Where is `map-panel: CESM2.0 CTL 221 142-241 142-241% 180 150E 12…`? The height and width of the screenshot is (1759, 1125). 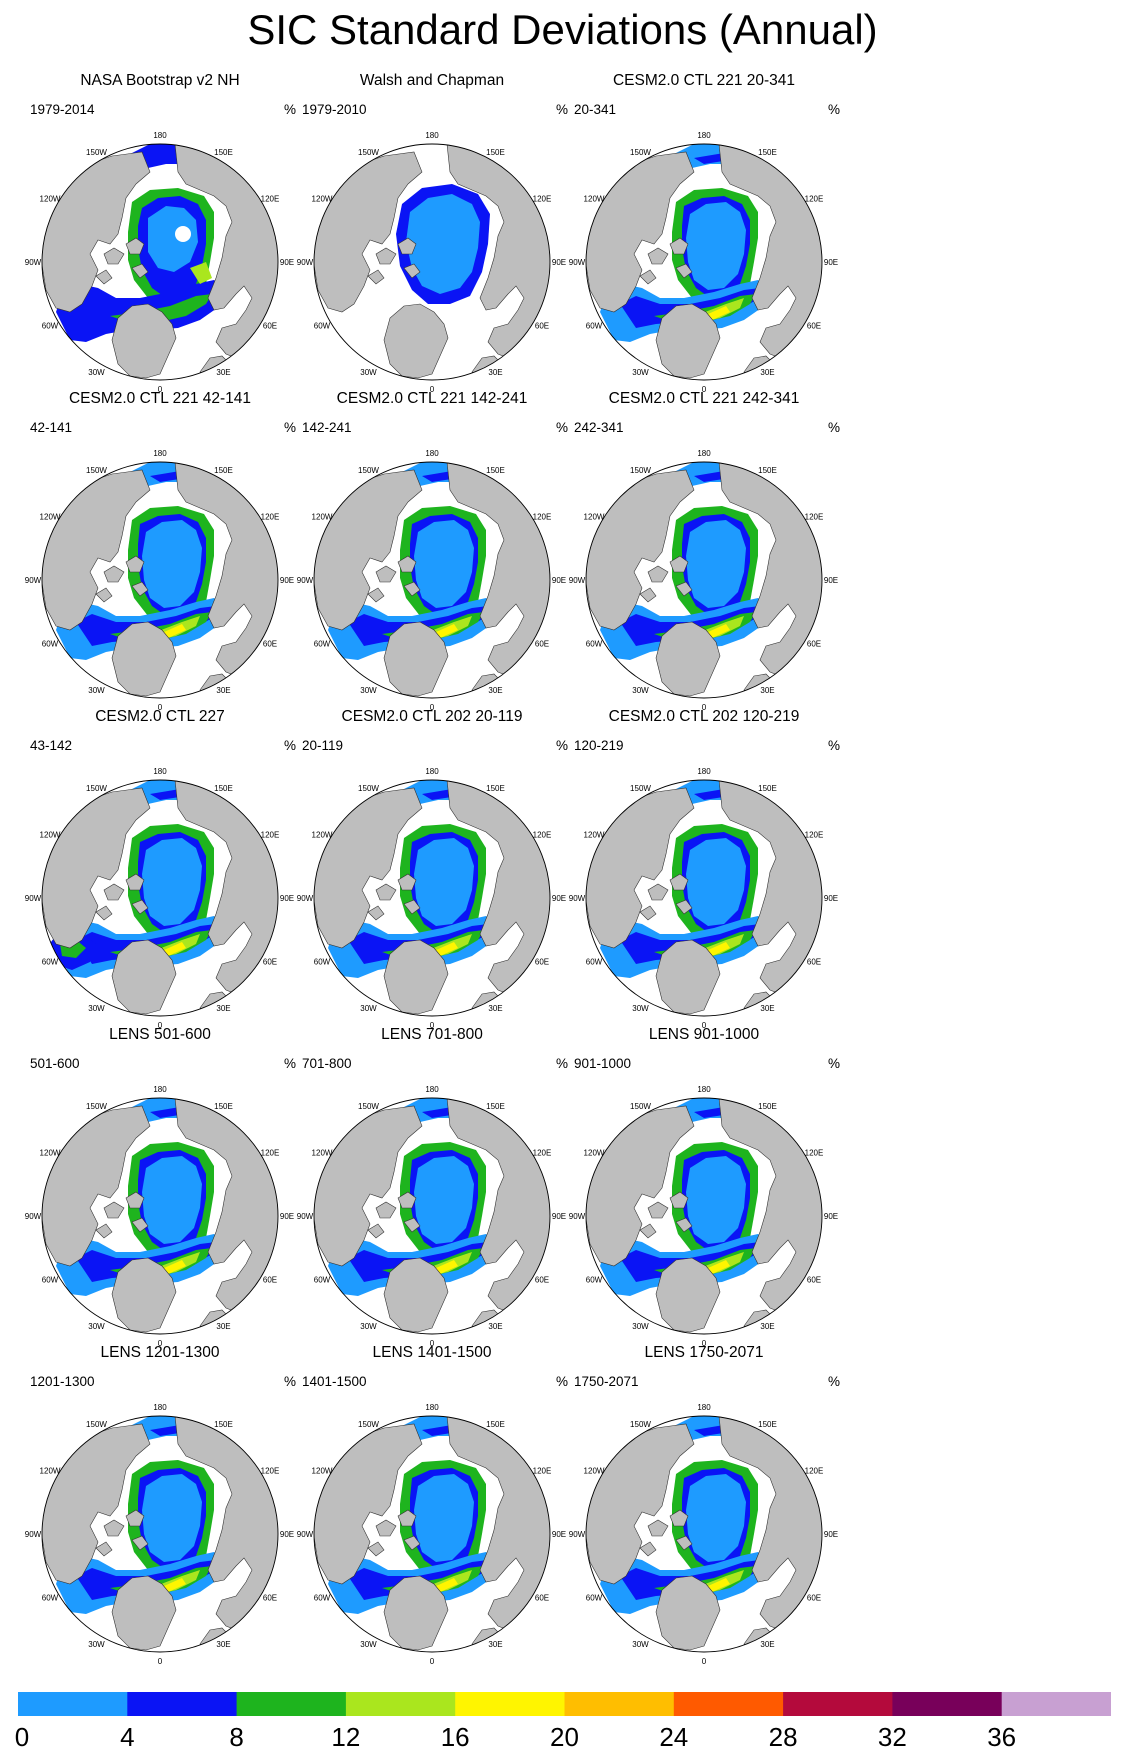 map-panel: CESM2.0 CTL 221 142-241 142-241% 180 150E 12… is located at coordinates (432, 551).